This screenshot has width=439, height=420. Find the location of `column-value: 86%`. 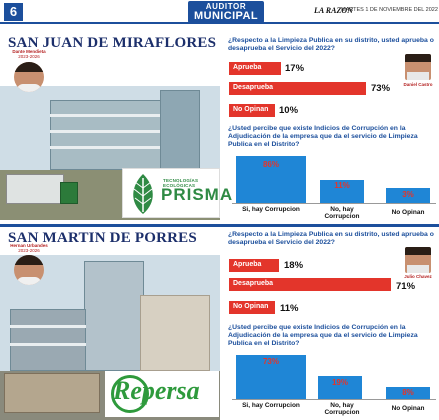

column-value: 86% is located at coordinates (270, 164).